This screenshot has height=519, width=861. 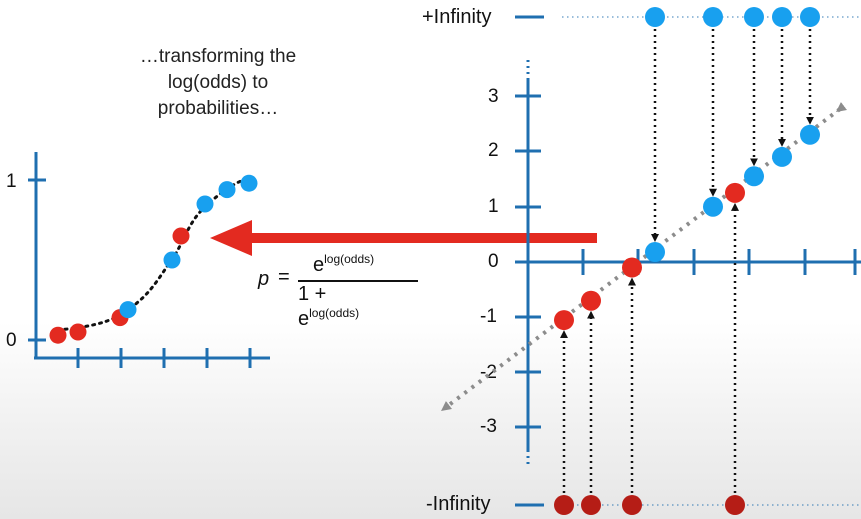 What do you see at coordinates (493, 96) in the screenshot?
I see `right-y-tick-3: 3` at bounding box center [493, 96].